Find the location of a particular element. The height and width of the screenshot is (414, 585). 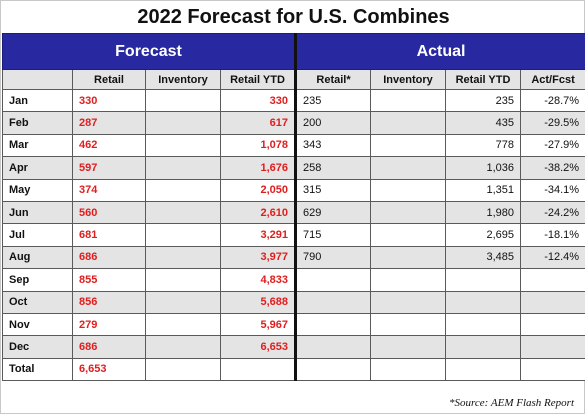

forecast-retail-cell: 6,653 is located at coordinates (109, 369).